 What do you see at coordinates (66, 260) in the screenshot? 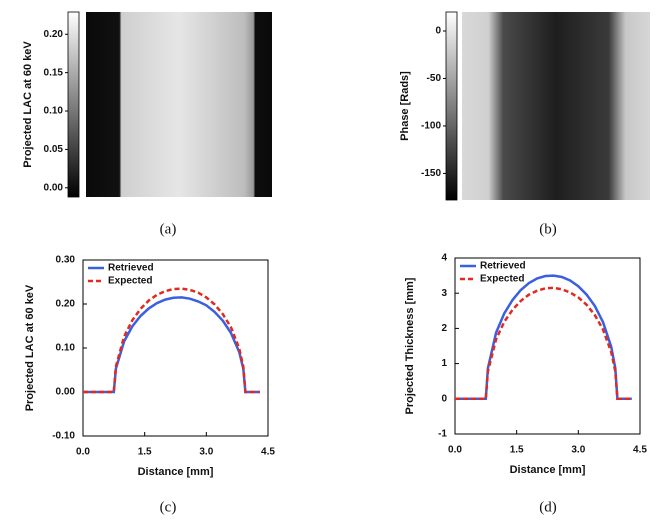
I see `y-tick-label: 0.30` at bounding box center [66, 260].